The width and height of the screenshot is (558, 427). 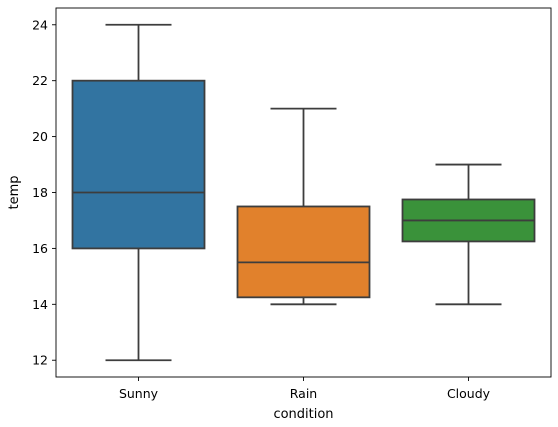 What do you see at coordinates (40, 136) in the screenshot?
I see `y-tick-label: 20` at bounding box center [40, 136].